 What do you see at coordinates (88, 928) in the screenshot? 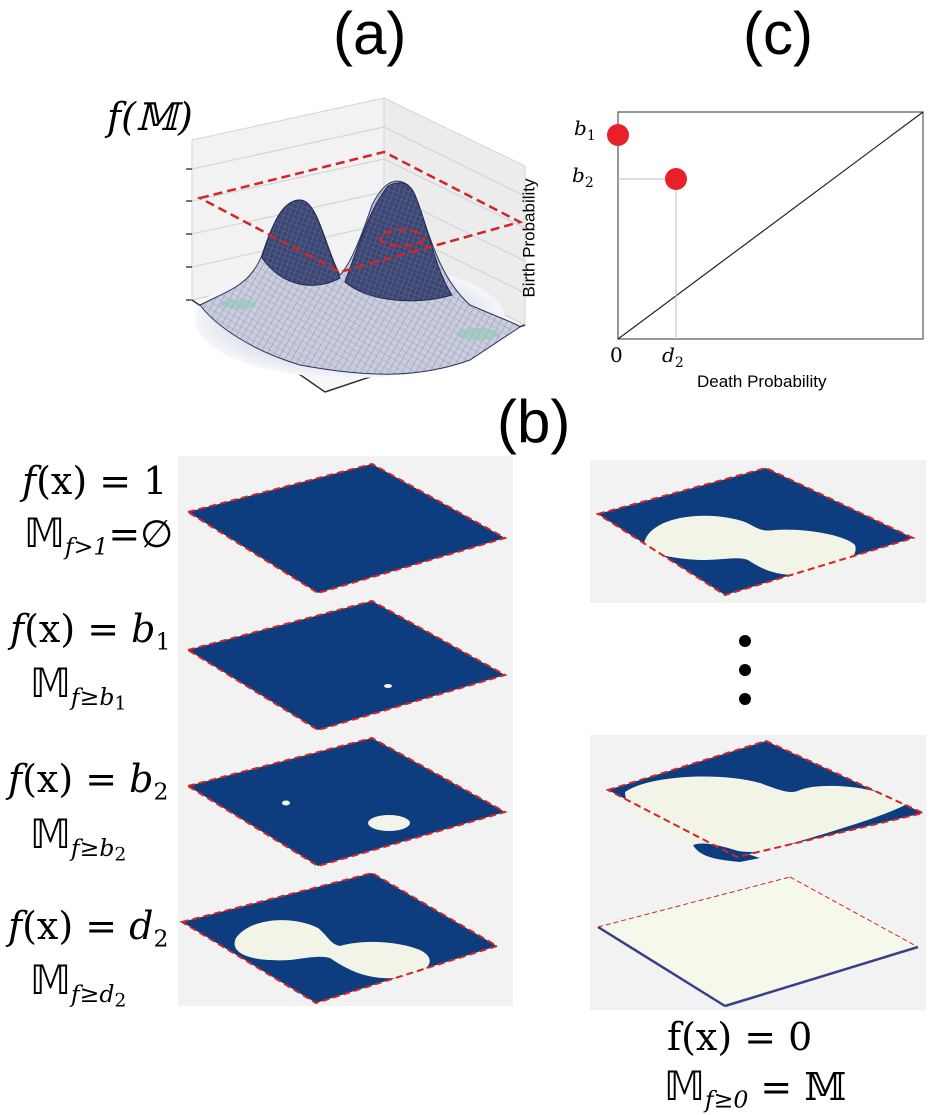
I see `level-d2-equation: f(x) = d2` at bounding box center [88, 928].